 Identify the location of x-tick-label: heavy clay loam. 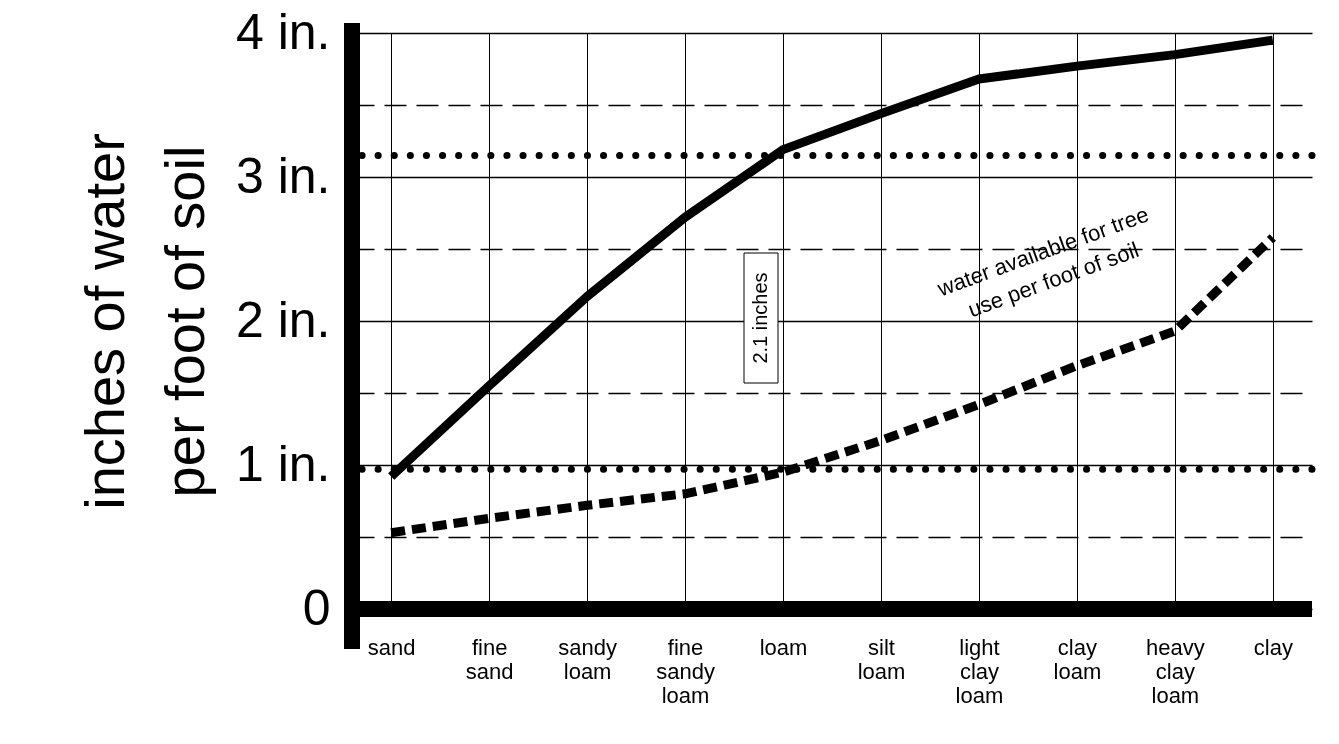
(1175, 671).